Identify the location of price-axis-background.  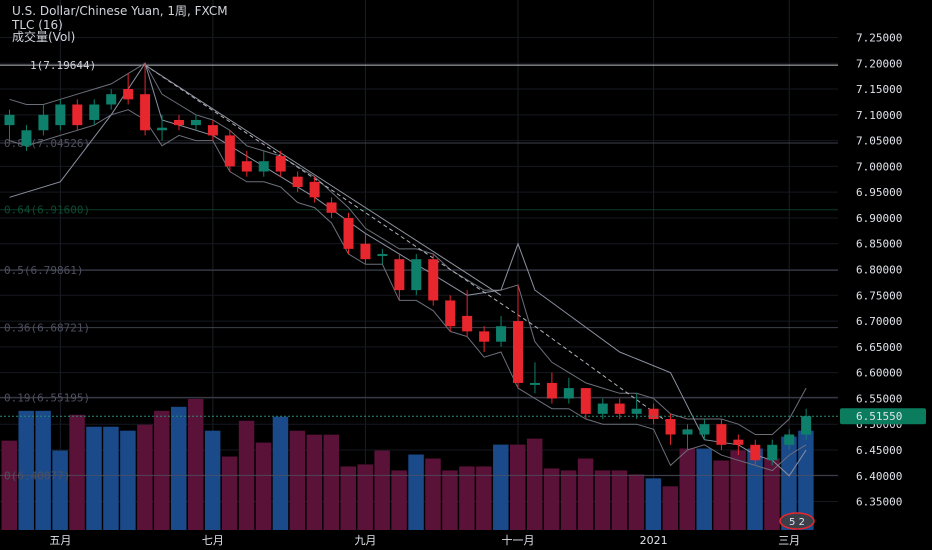
(885, 275).